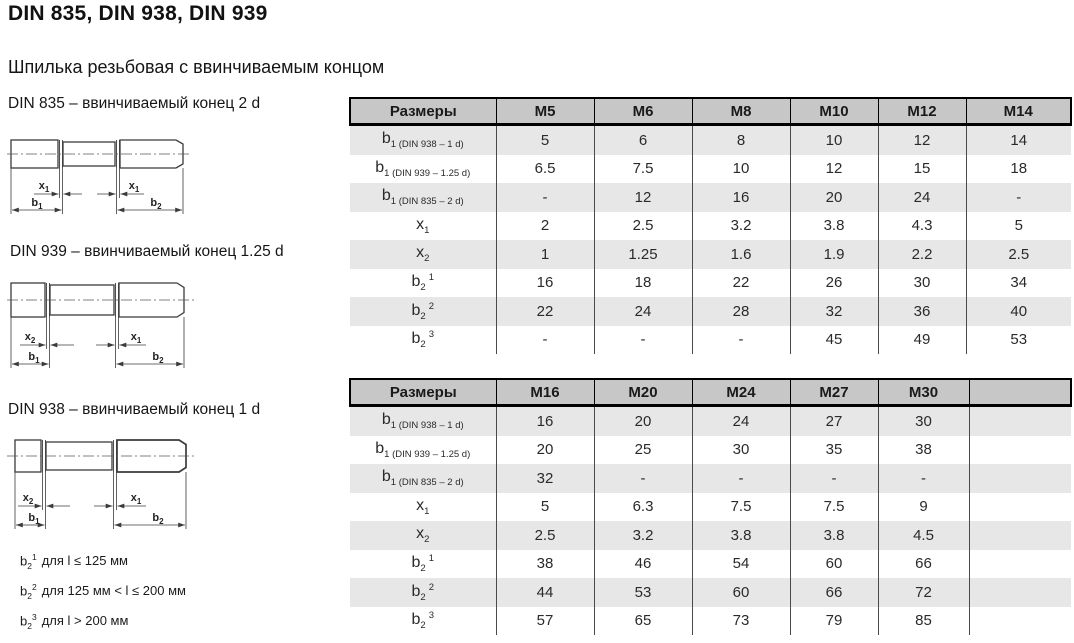 The height and width of the screenshot is (643, 1074). I want to click on value-cell: 1, so click(544, 254).